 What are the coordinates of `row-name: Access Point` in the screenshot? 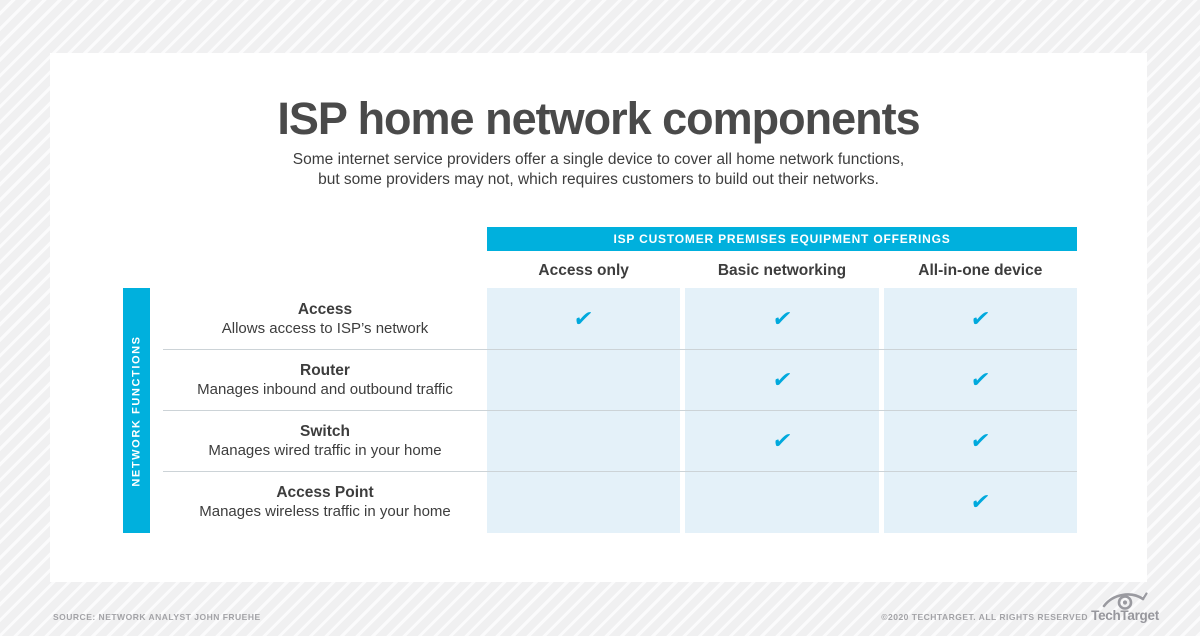 It's located at (325, 493).